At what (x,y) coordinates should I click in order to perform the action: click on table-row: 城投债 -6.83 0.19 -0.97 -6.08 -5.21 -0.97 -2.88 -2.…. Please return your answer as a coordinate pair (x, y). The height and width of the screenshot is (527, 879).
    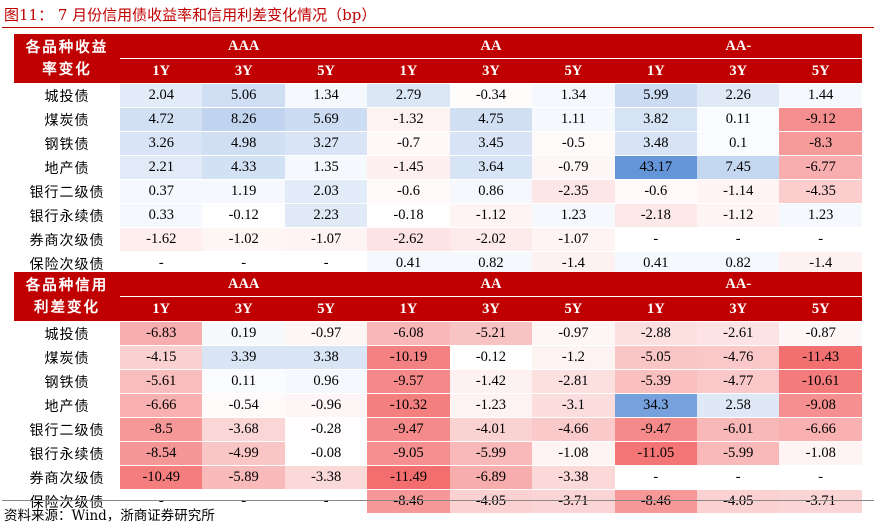
    Looking at the image, I should click on (438, 333).